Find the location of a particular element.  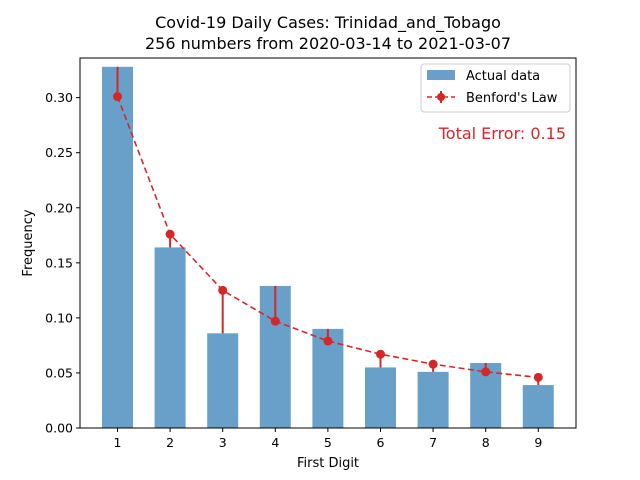

legend-label-actual: Actual data is located at coordinates (503, 76).